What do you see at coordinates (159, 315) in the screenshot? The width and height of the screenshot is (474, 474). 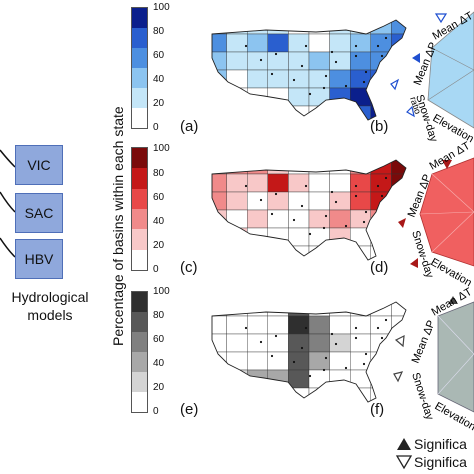 I see `tick-label: 80` at bounding box center [159, 315].